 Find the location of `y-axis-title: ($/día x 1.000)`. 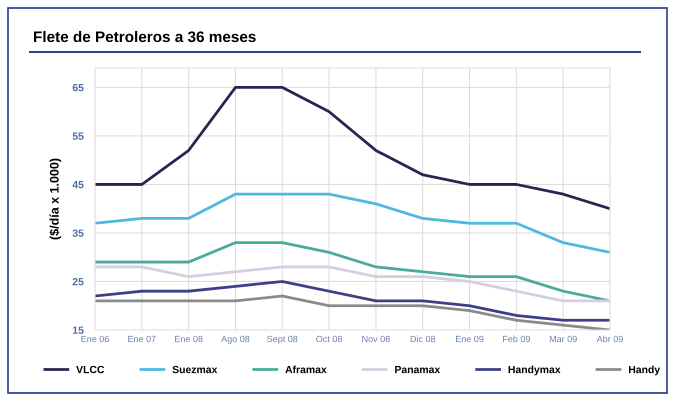

y-axis-title: ($/día x 1.000) is located at coordinates (55, 199).